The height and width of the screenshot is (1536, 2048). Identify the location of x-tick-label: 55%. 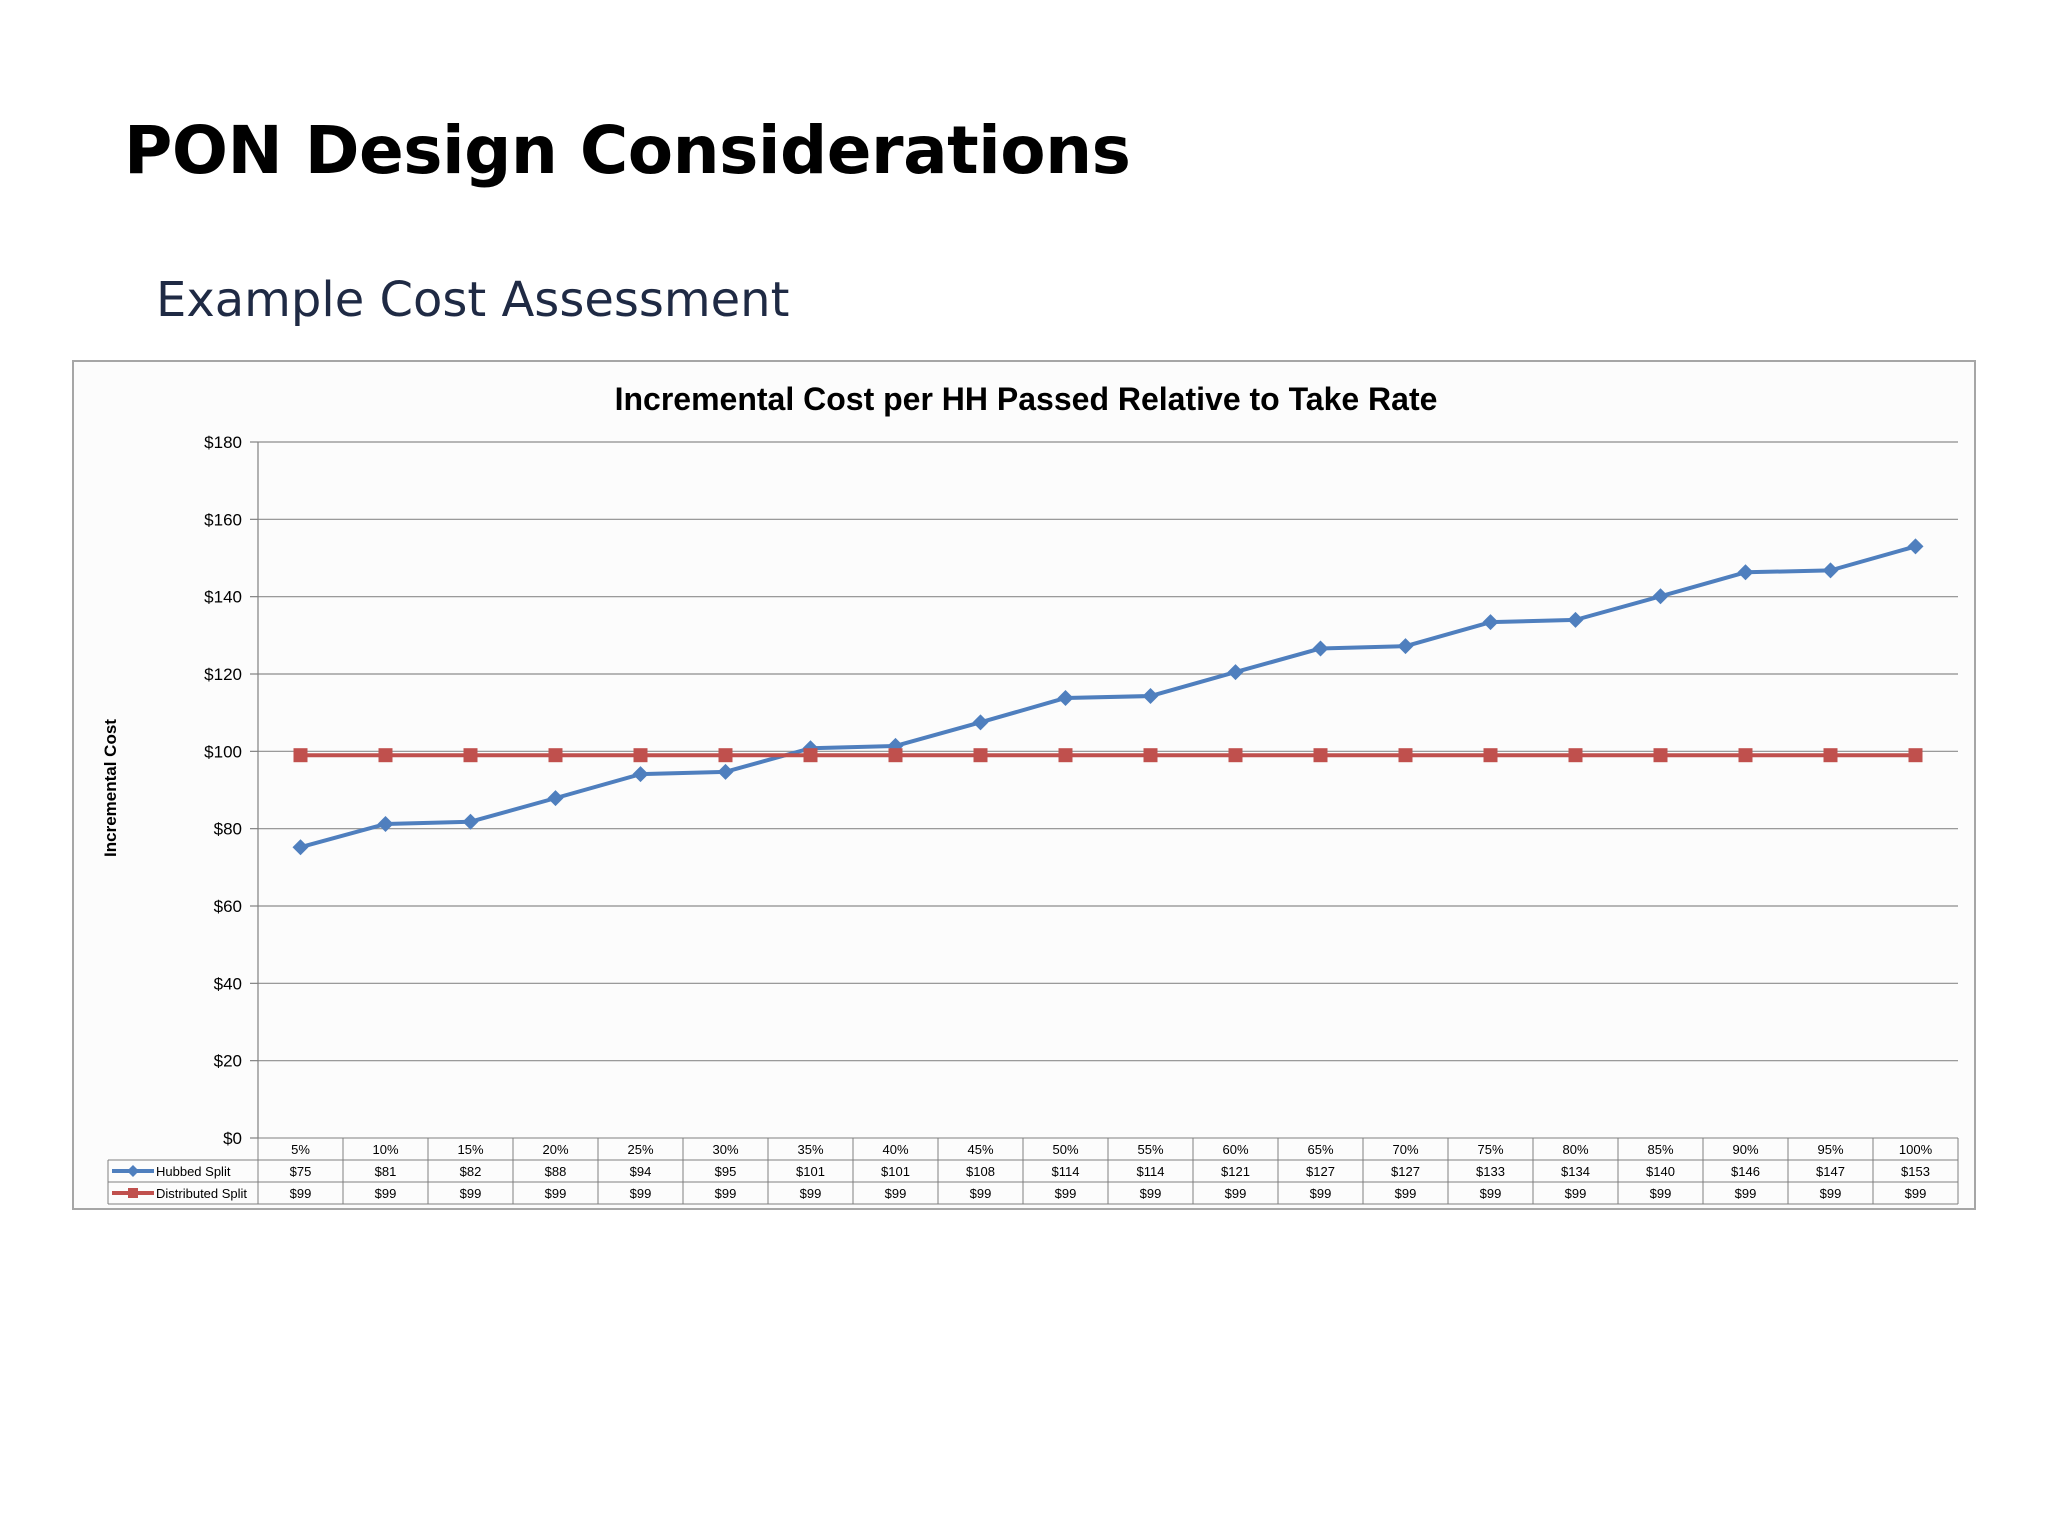
(1150, 1149).